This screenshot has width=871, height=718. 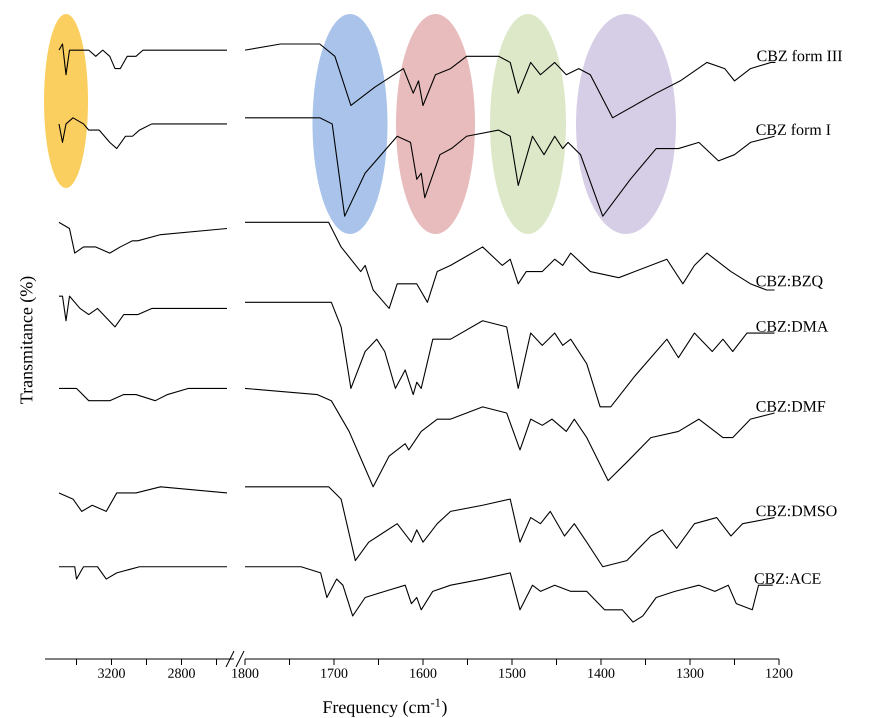 What do you see at coordinates (111, 673) in the screenshot?
I see `x-tick-label: 3200` at bounding box center [111, 673].